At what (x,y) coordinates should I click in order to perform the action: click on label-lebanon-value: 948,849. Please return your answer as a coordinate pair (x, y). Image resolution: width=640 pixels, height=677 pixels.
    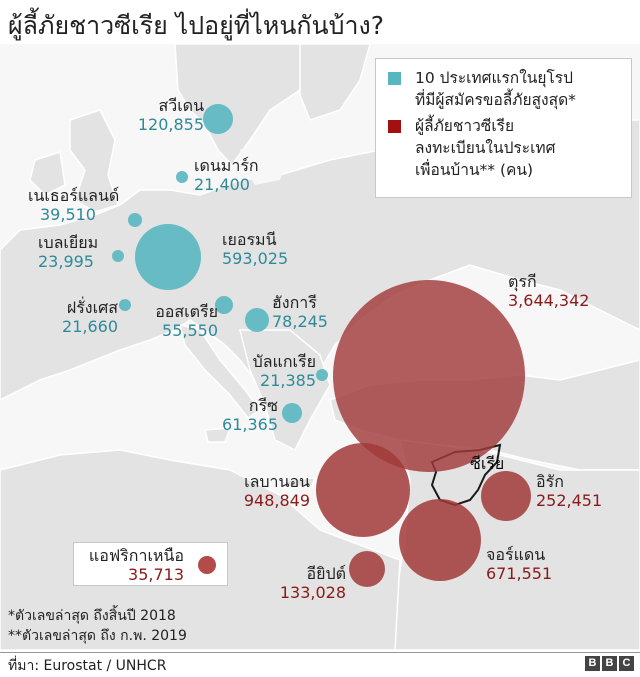
    Looking at the image, I should click on (276, 500).